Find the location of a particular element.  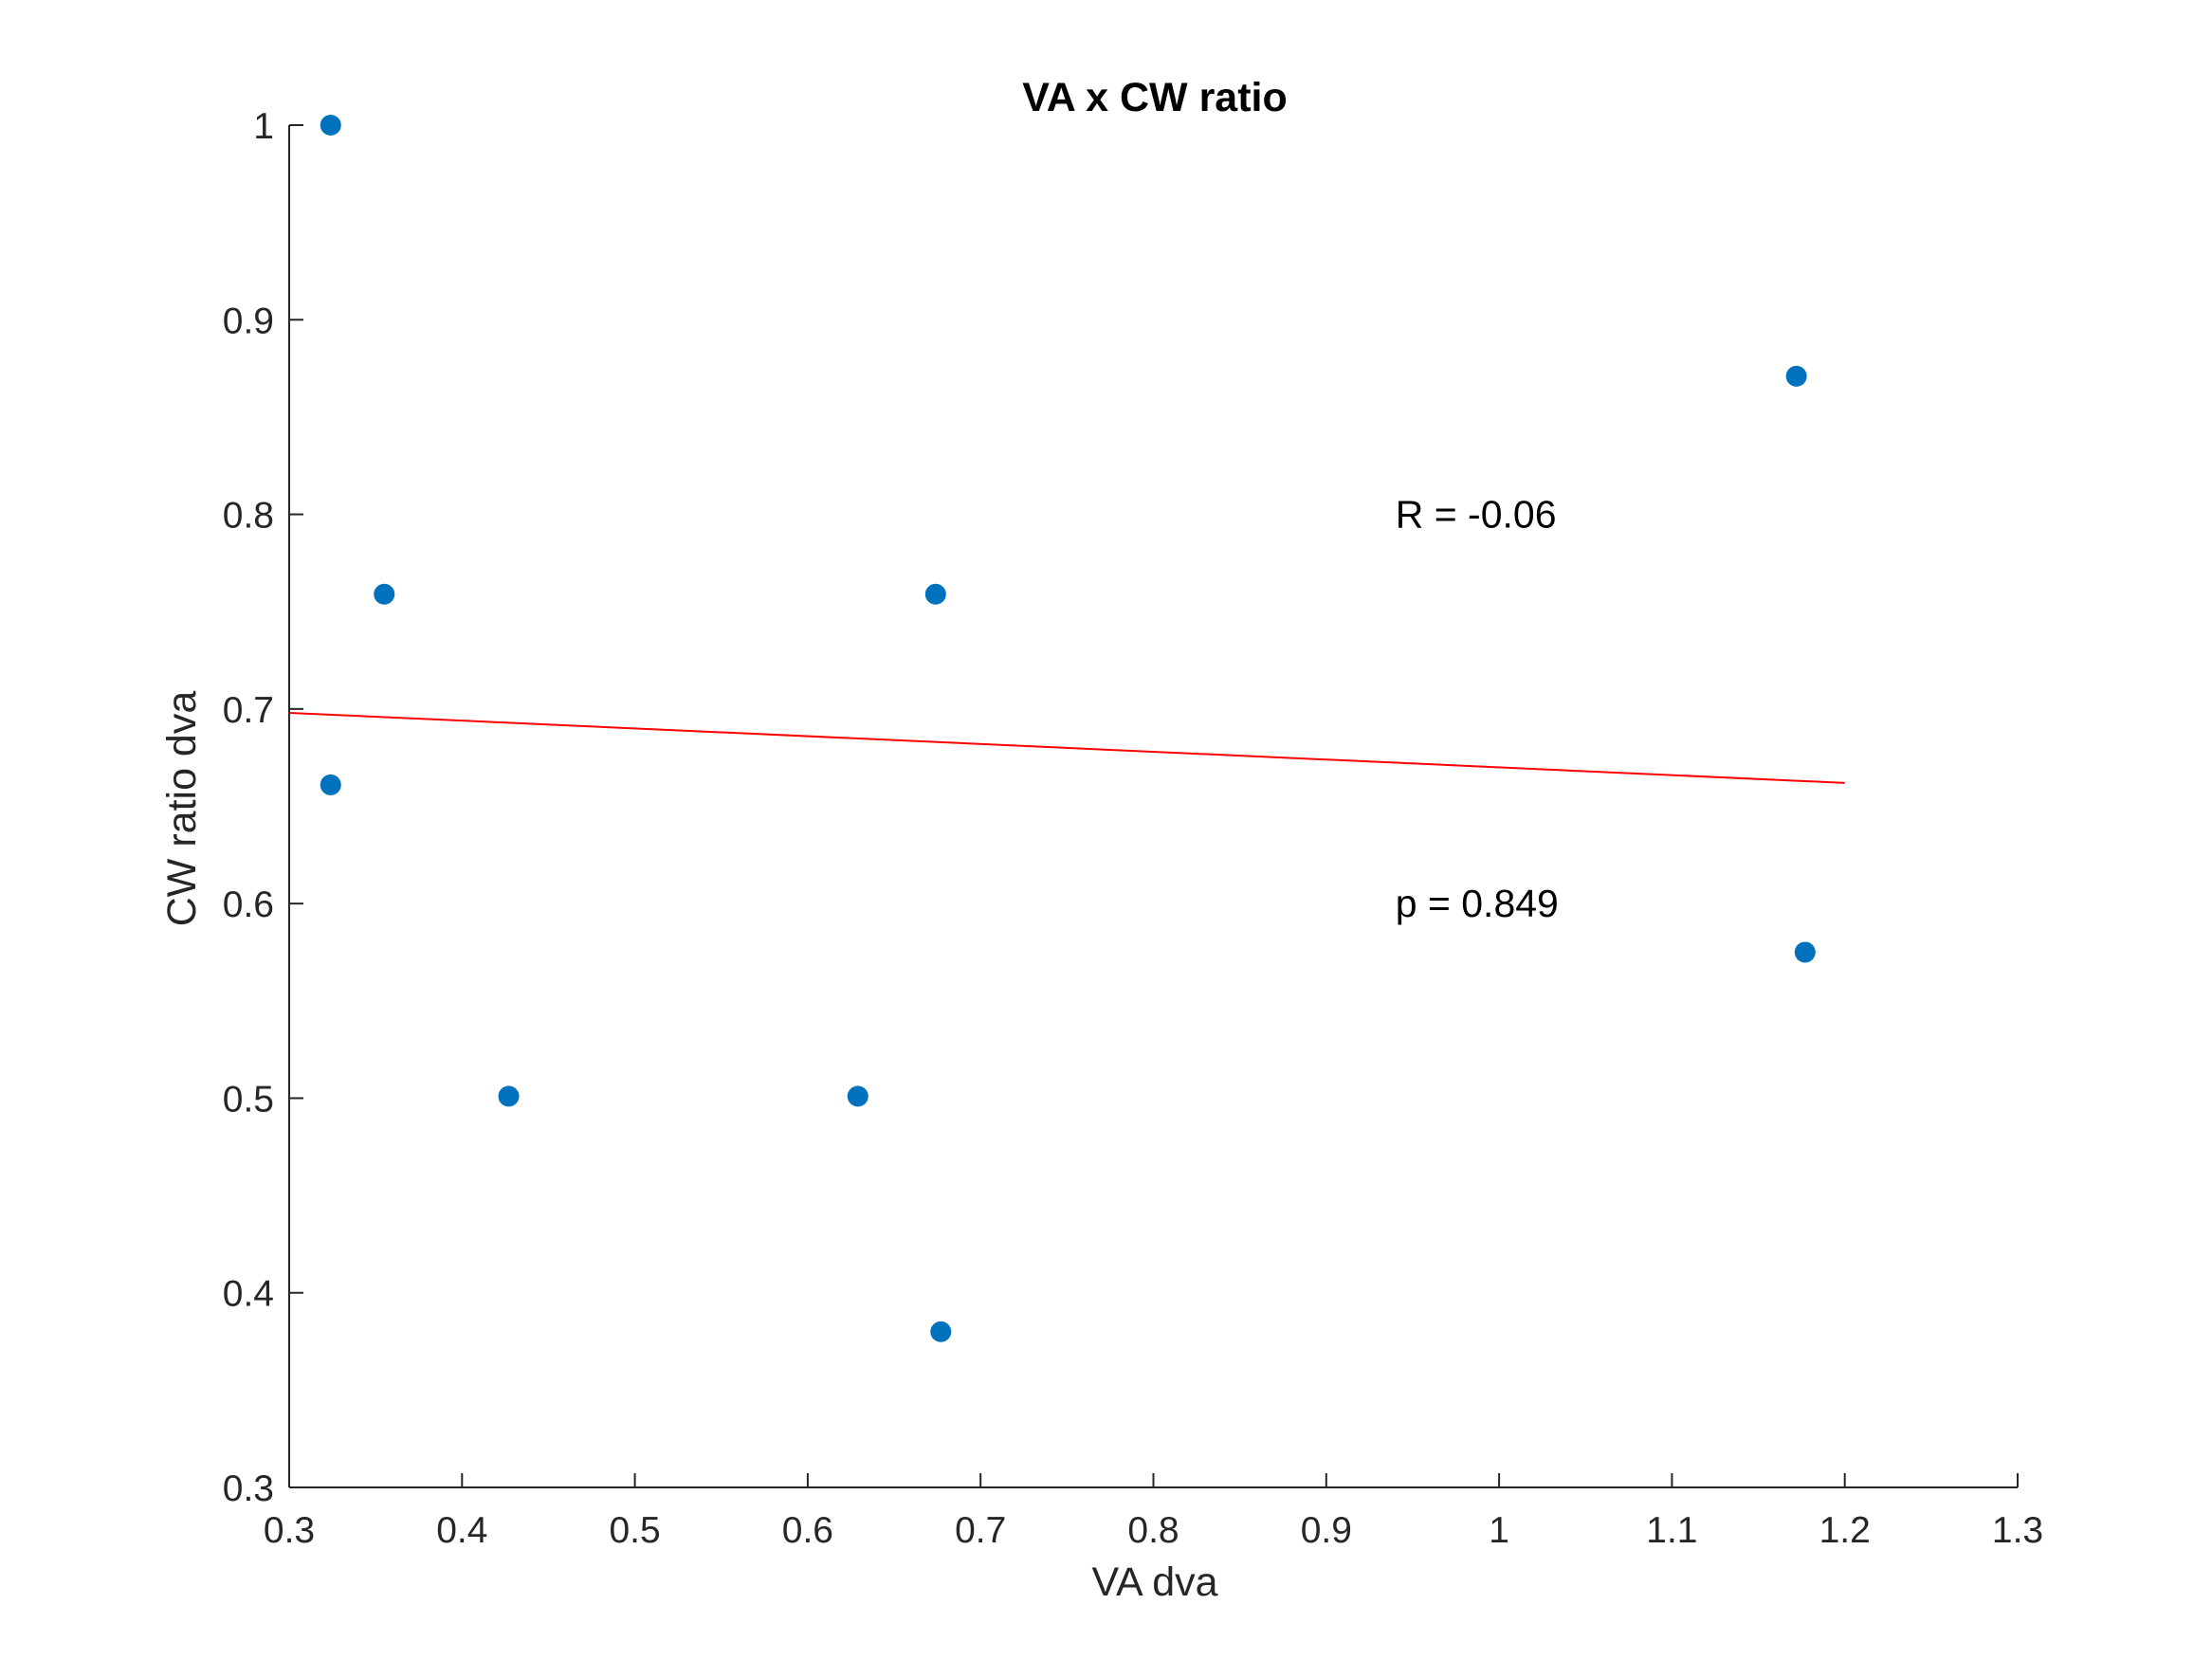

y-tick-label: 0.9 is located at coordinates (248, 321).